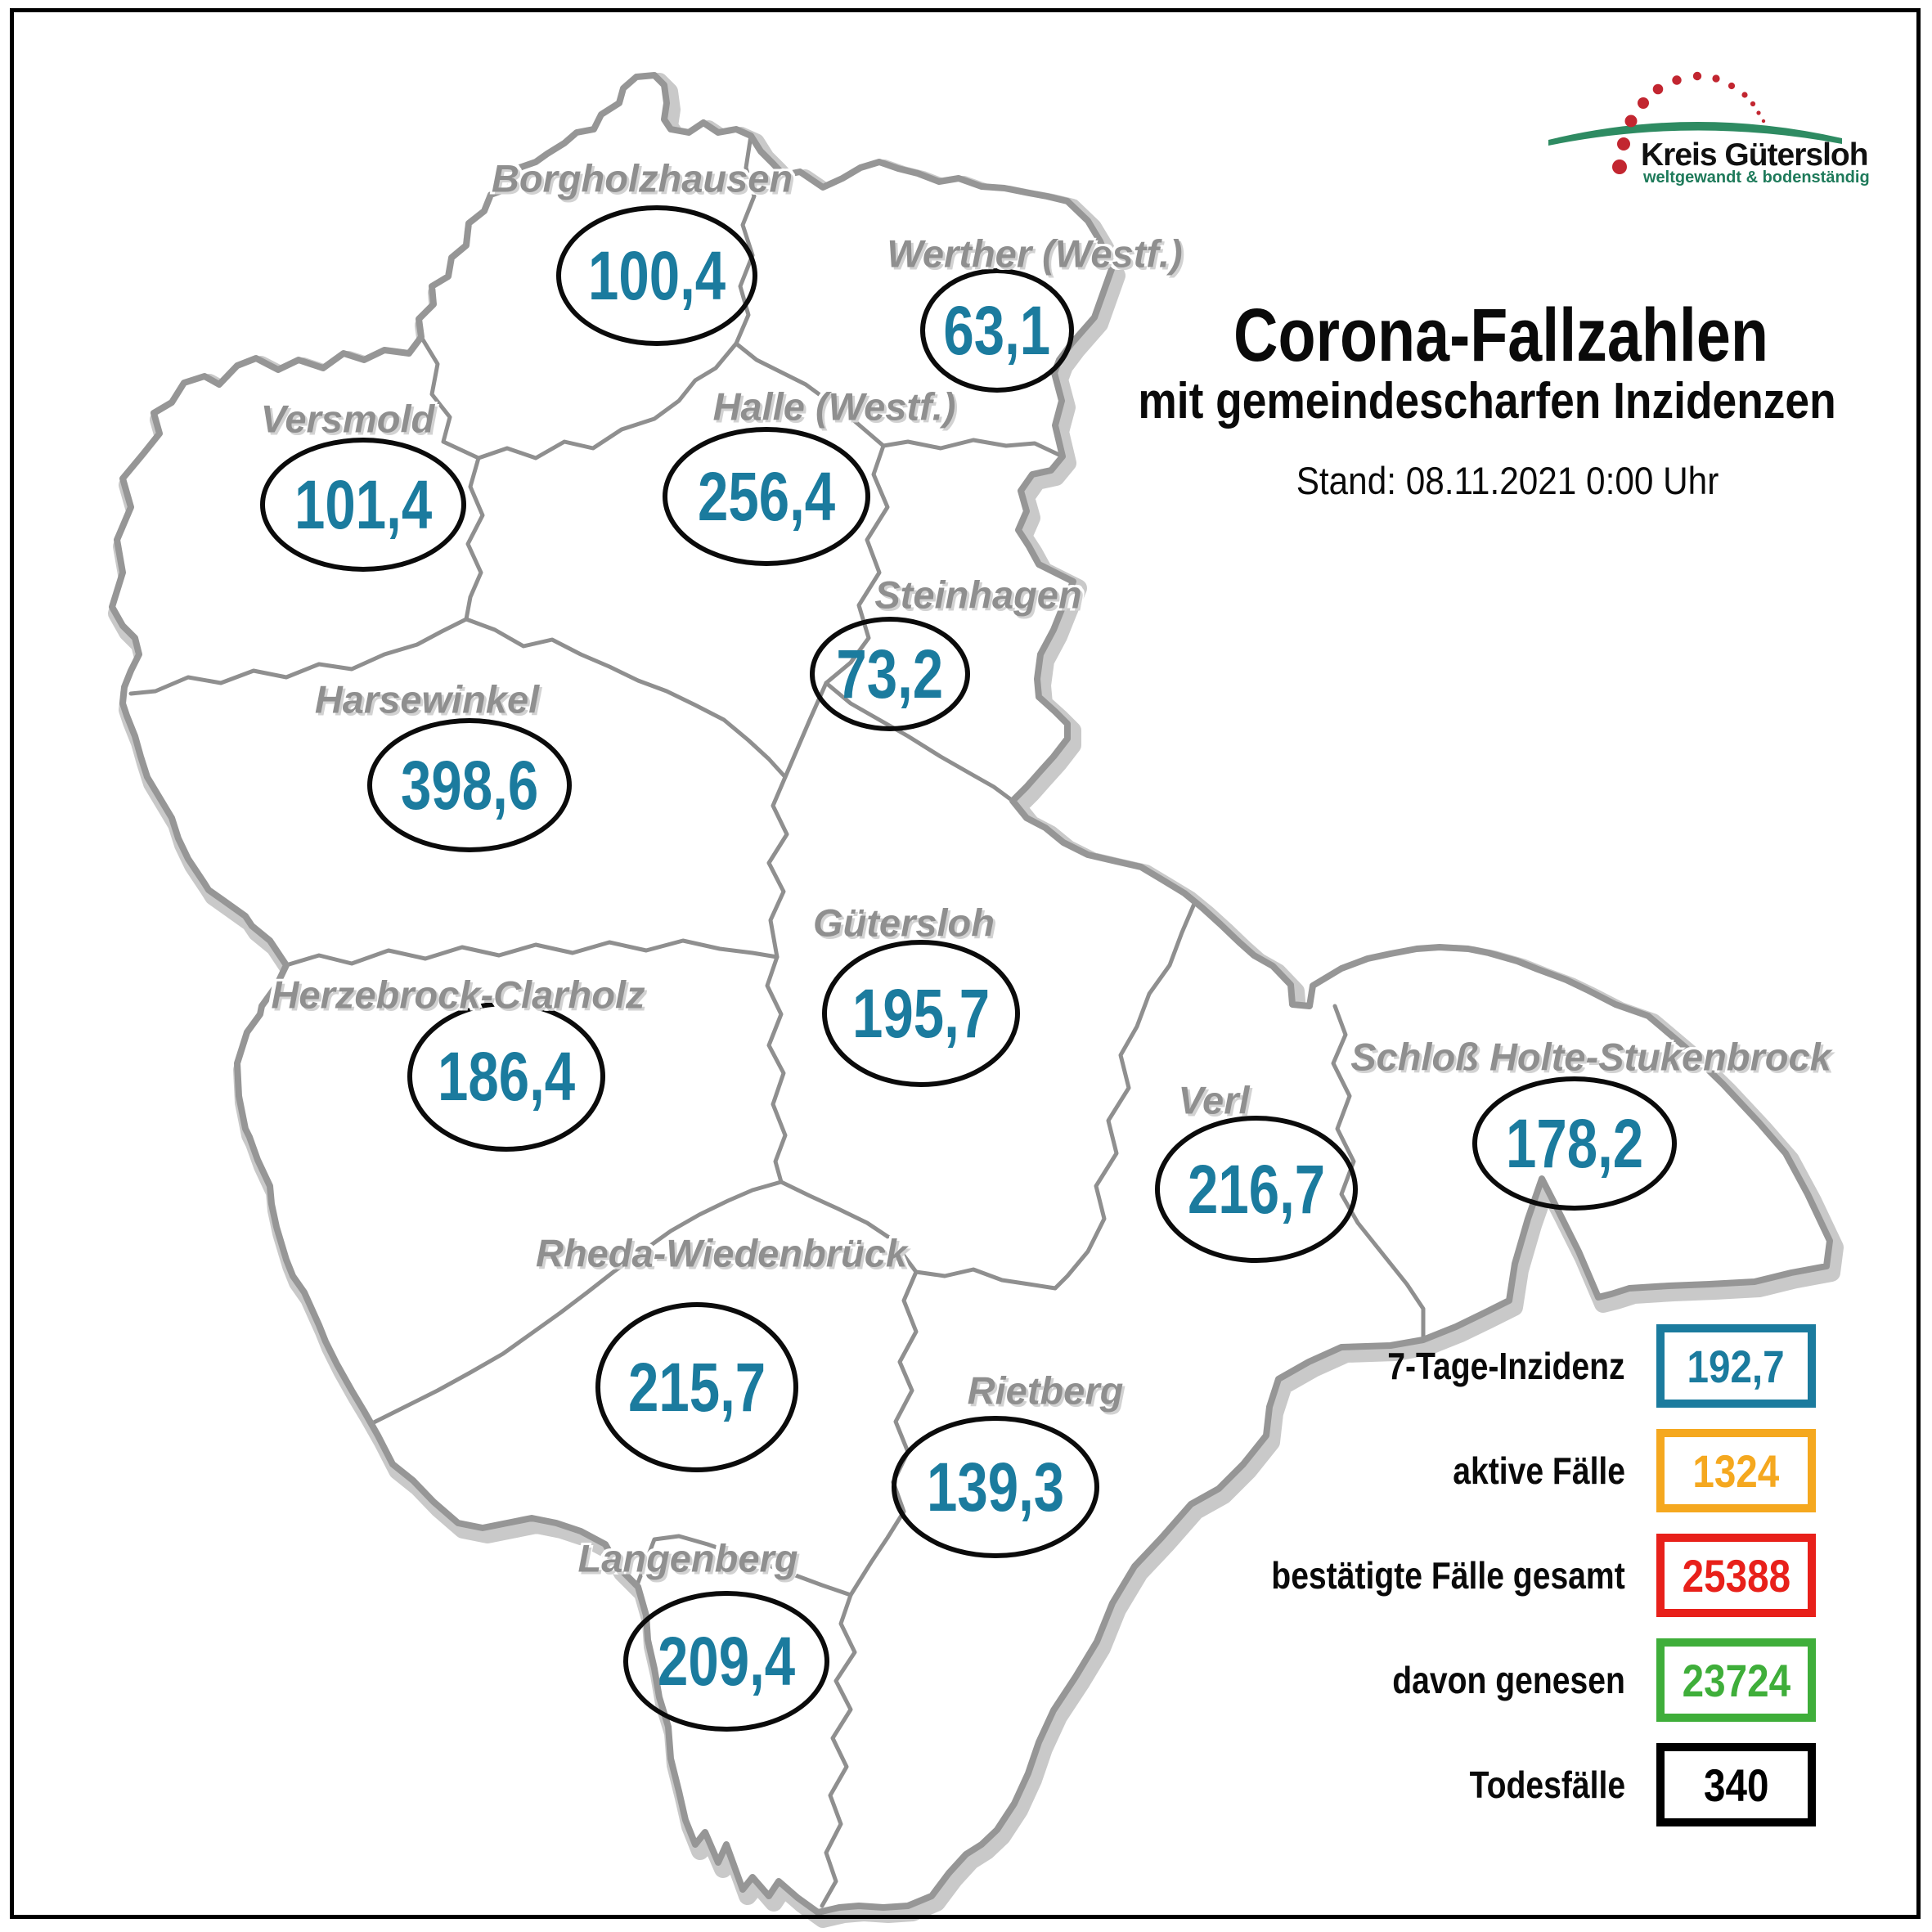 Image resolution: width=1932 pixels, height=1932 pixels. I want to click on logo-dots-arc, so click(1689, 122).